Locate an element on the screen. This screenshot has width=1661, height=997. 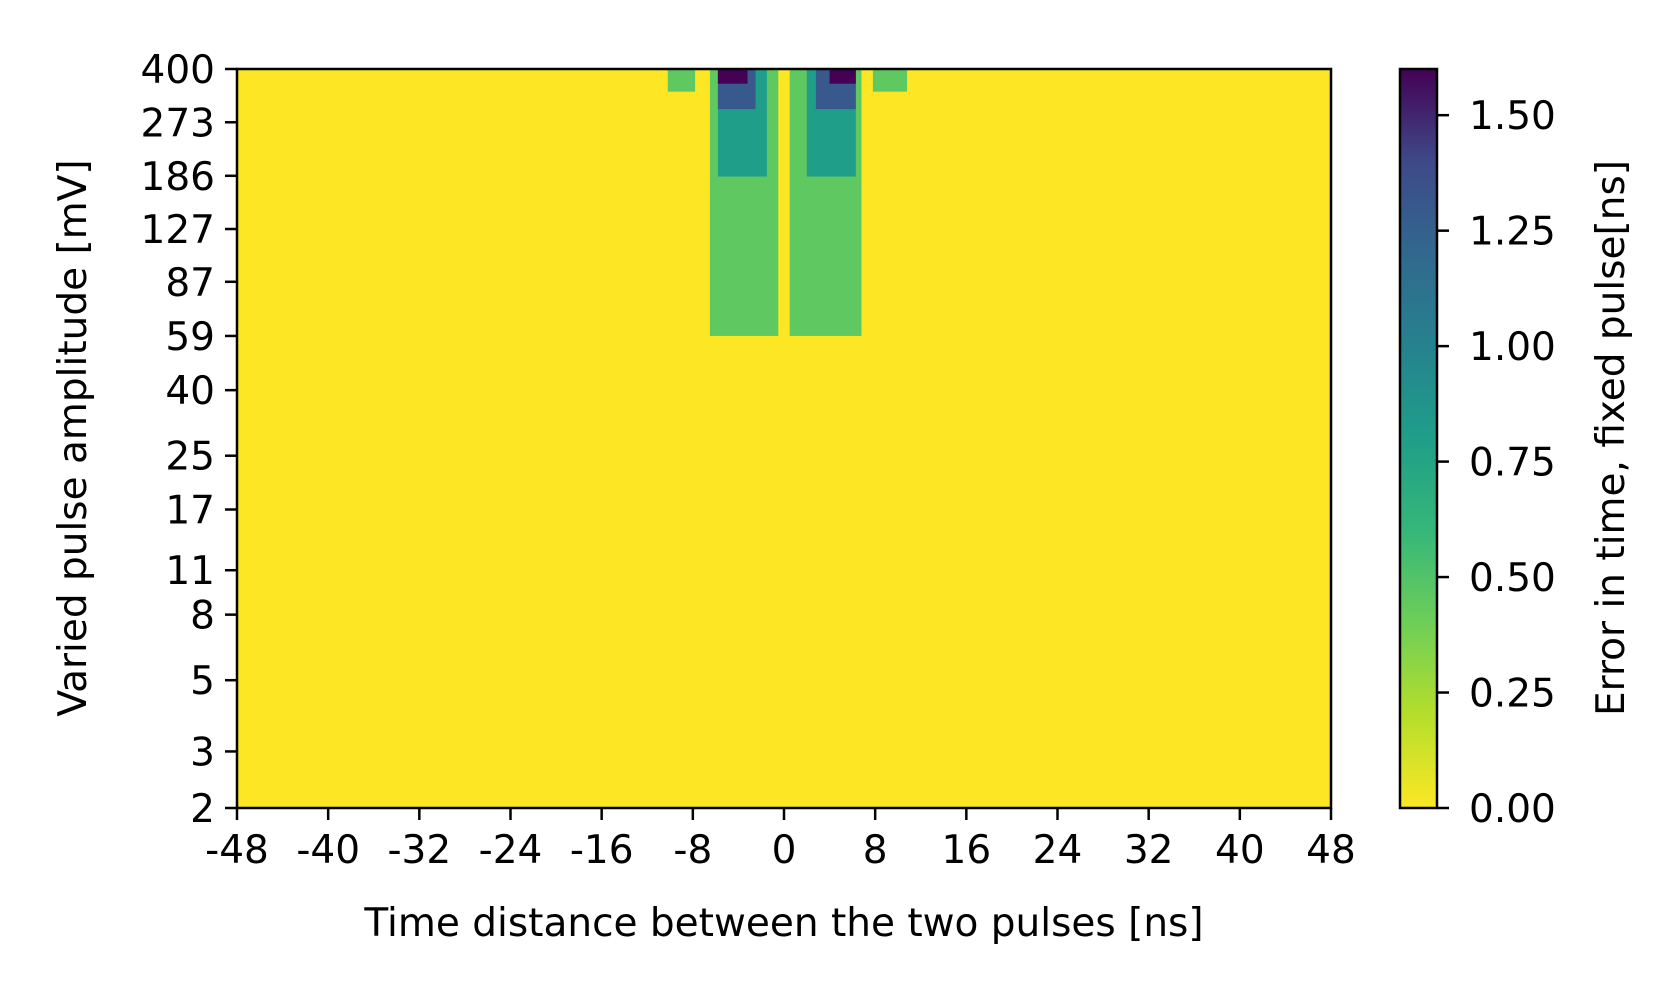
y-tick-label: 11 is located at coordinates (190, 571).